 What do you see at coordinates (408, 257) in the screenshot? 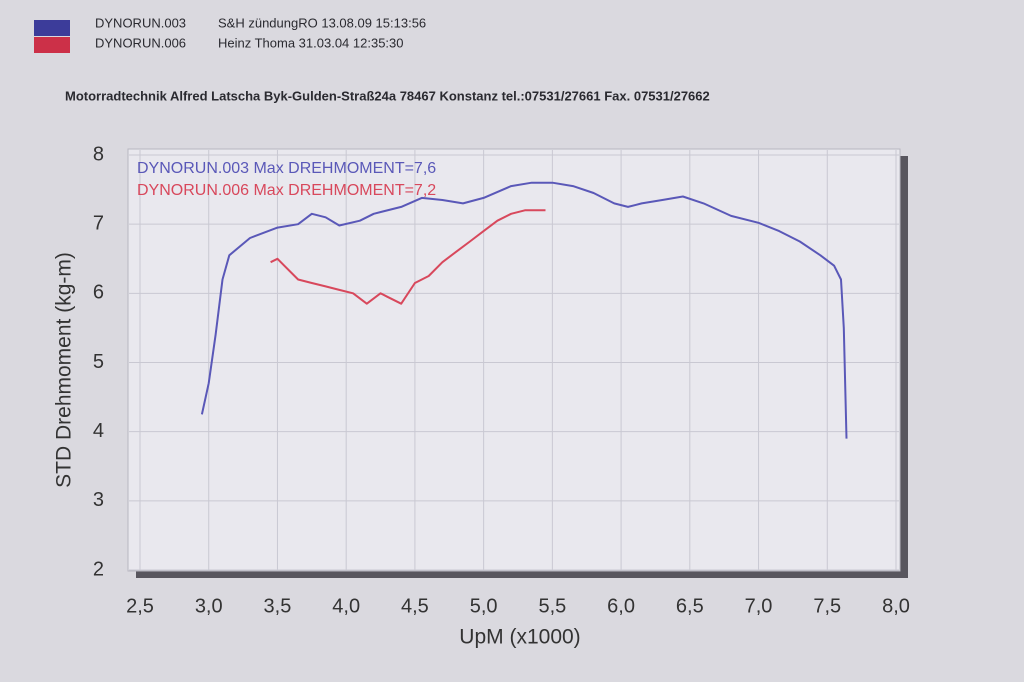
I see `series-line` at bounding box center [408, 257].